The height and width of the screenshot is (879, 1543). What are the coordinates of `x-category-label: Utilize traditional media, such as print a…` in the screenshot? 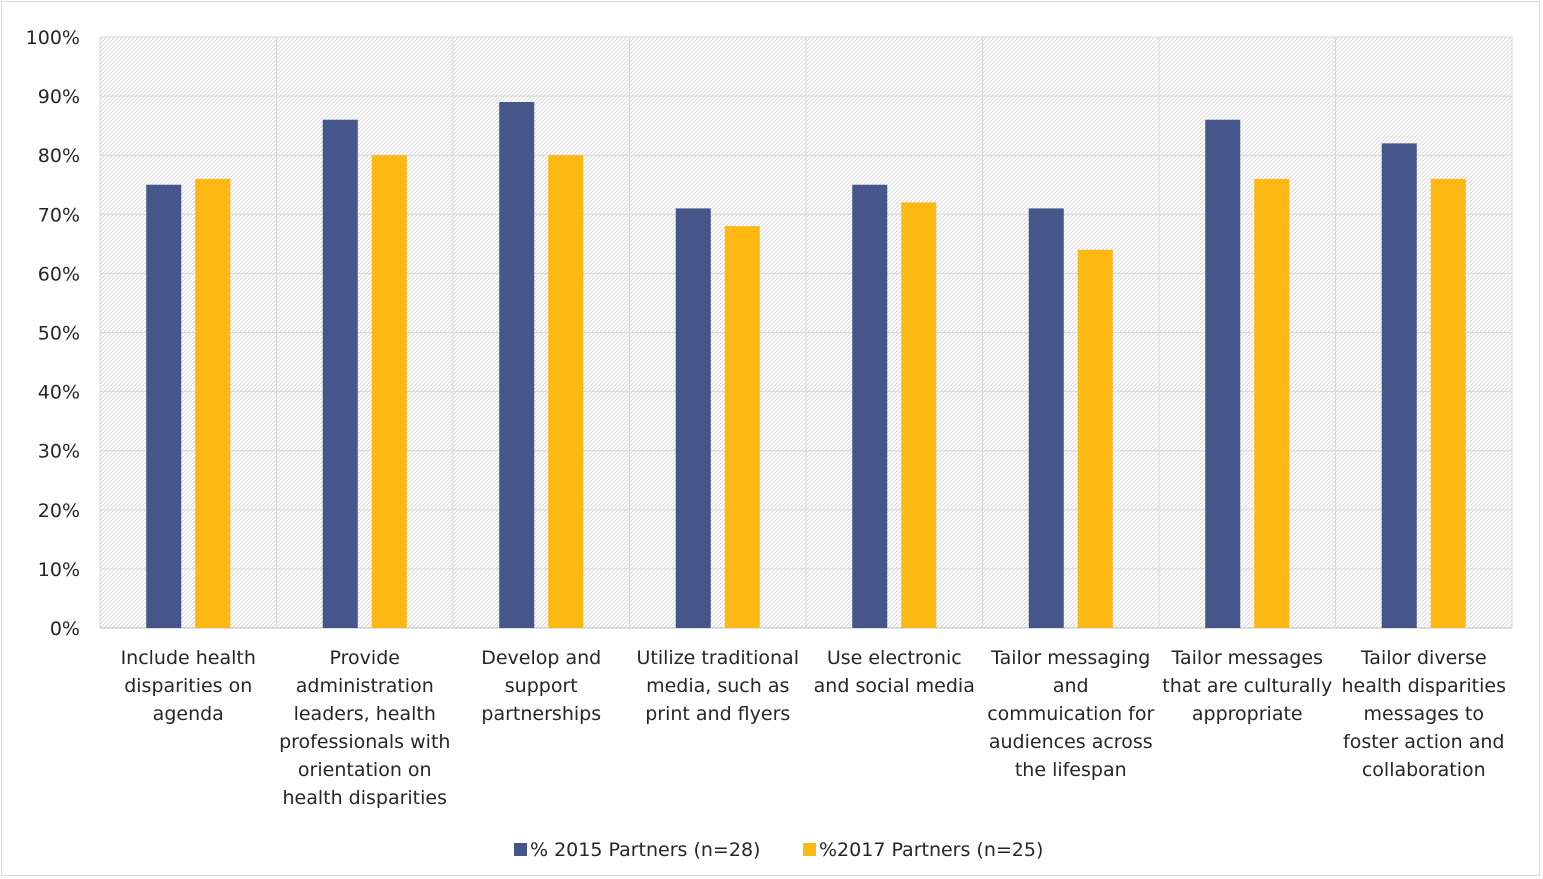 It's located at (718, 686).